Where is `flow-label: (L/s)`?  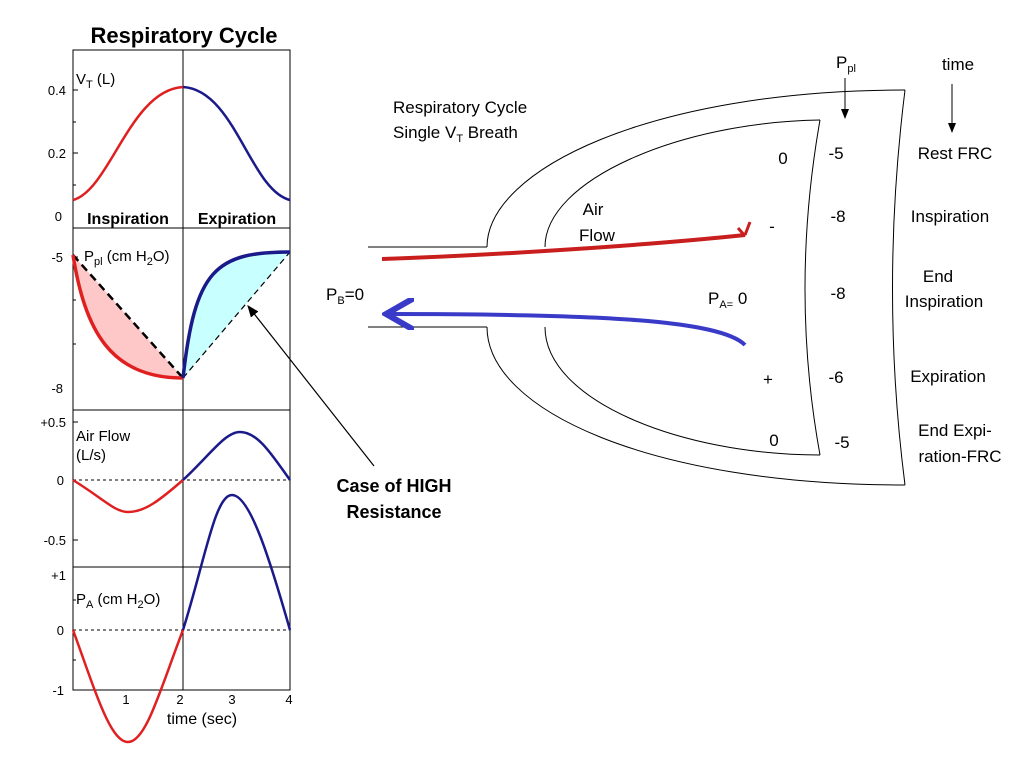
flow-label: (L/s) is located at coordinates (91, 455).